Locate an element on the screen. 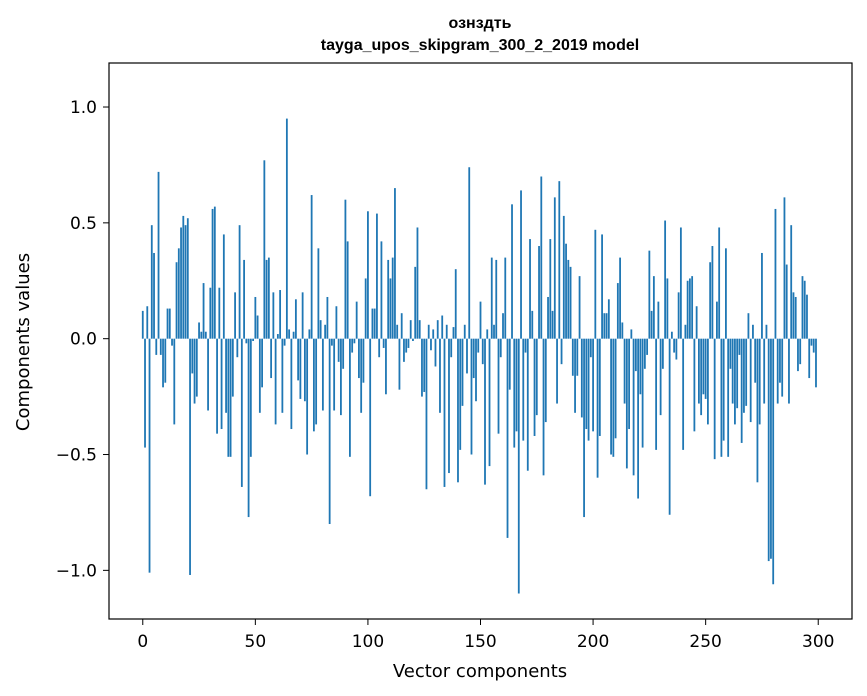 This screenshot has height=696, width=867. y-tick-label: 1.0 is located at coordinates (83, 108).